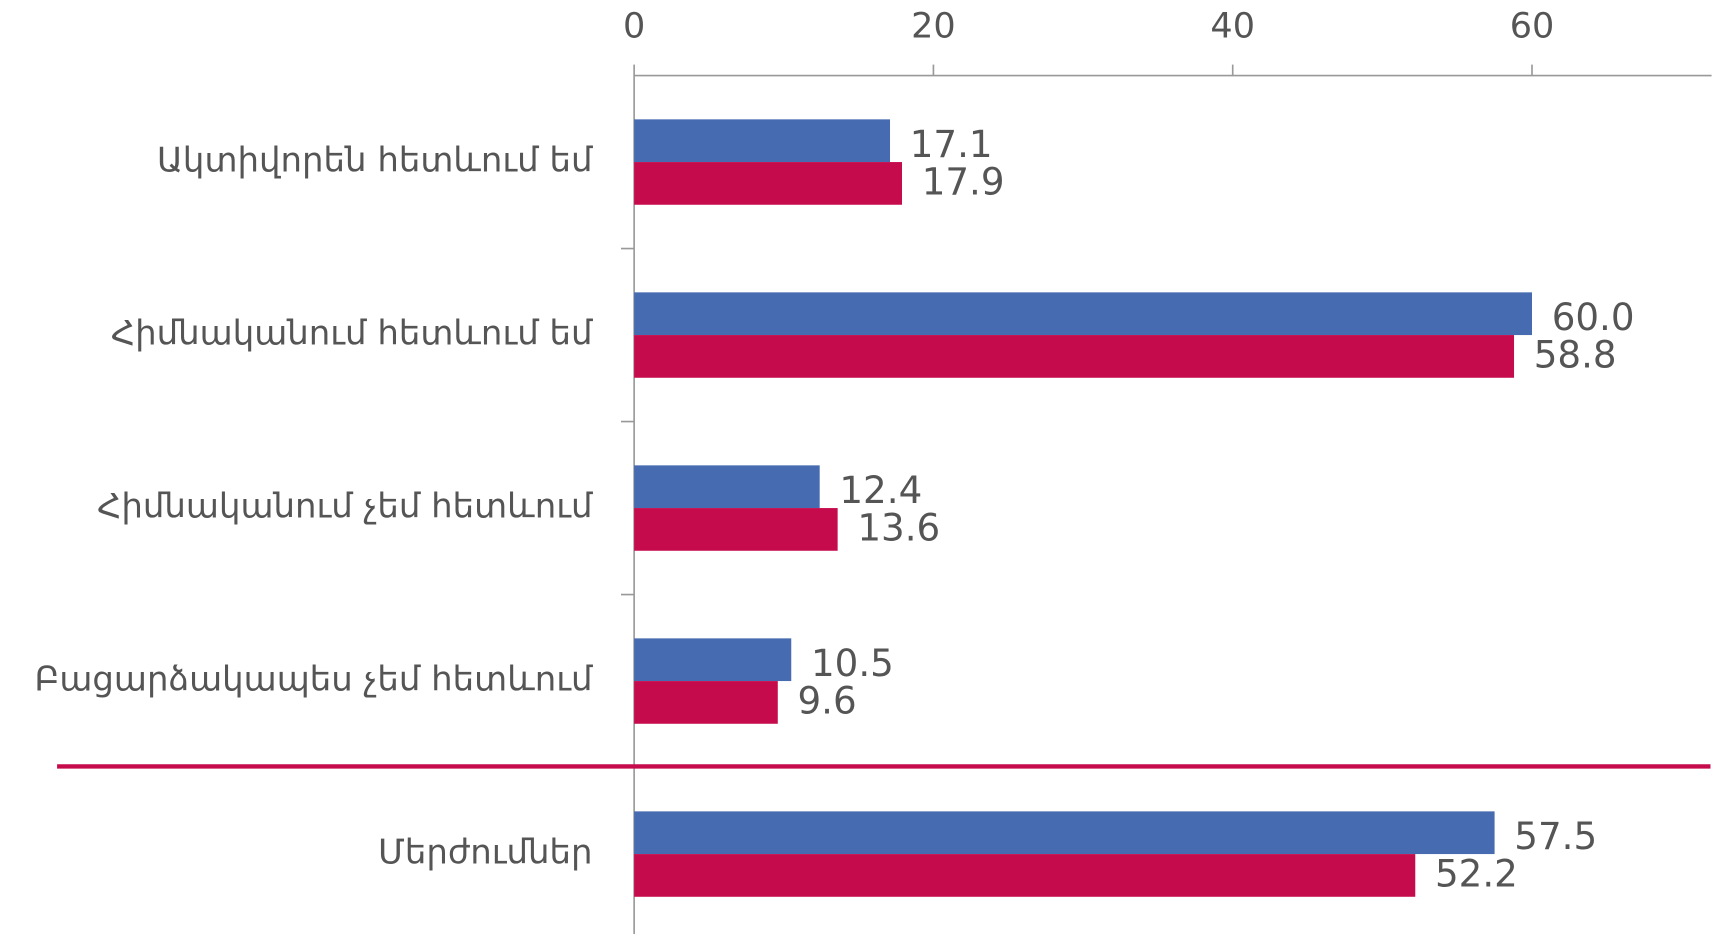  I want to click on value-label: 17.1, so click(951, 144).